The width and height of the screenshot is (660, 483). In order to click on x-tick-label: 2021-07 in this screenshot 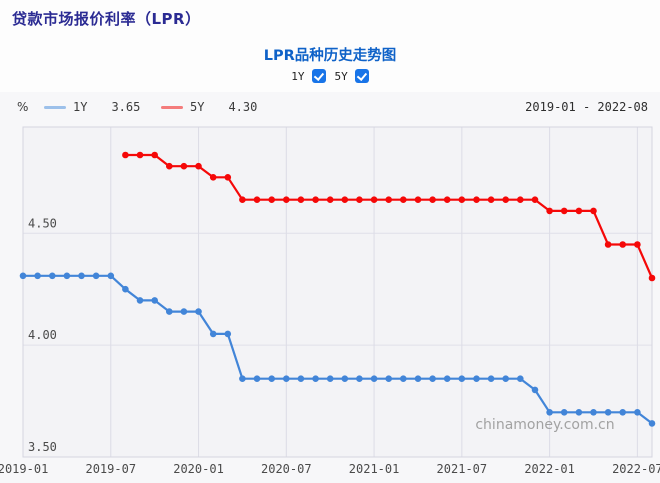, I will do `click(462, 469)`.